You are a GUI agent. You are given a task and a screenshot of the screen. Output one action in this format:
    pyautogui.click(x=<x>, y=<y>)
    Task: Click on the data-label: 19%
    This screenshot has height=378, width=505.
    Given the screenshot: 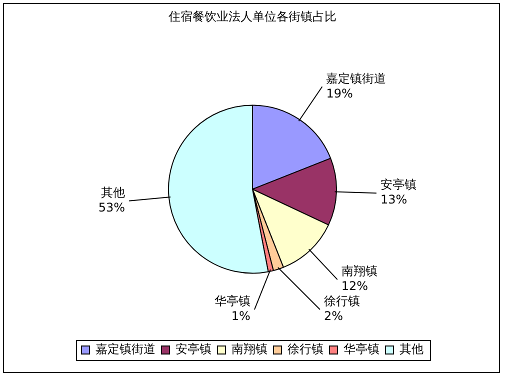 What is the action you would take?
    pyautogui.click(x=339, y=93)
    